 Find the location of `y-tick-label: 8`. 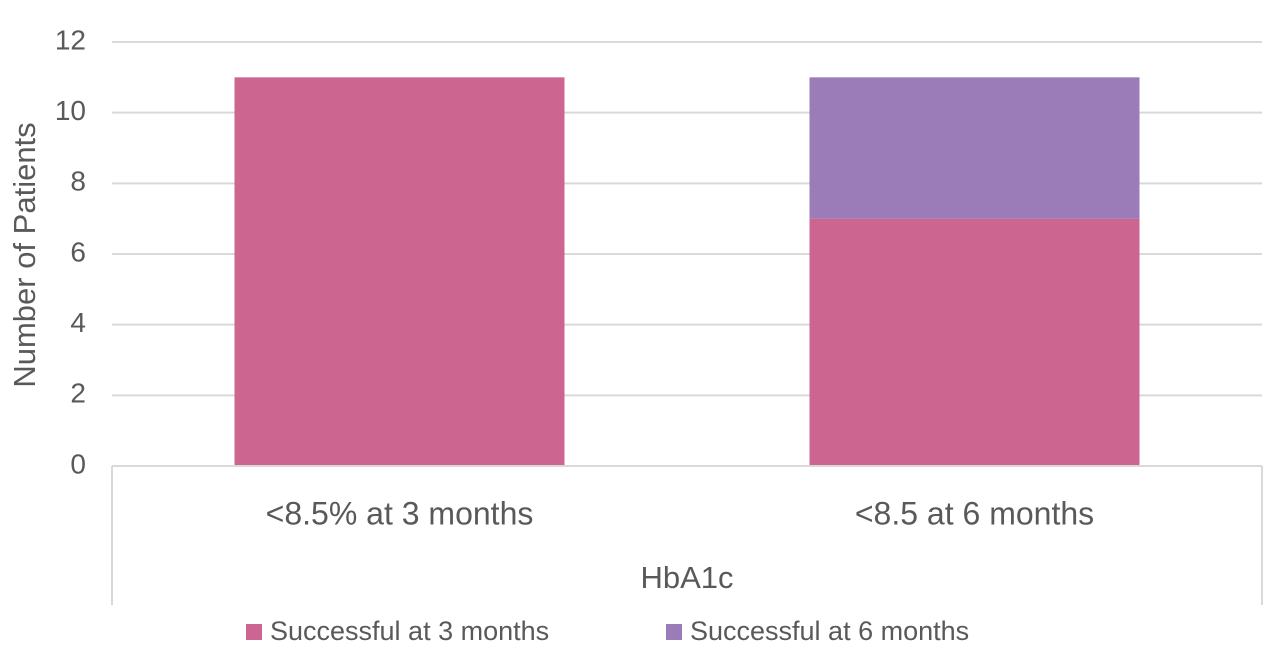

y-tick-label: 8 is located at coordinates (78, 181).